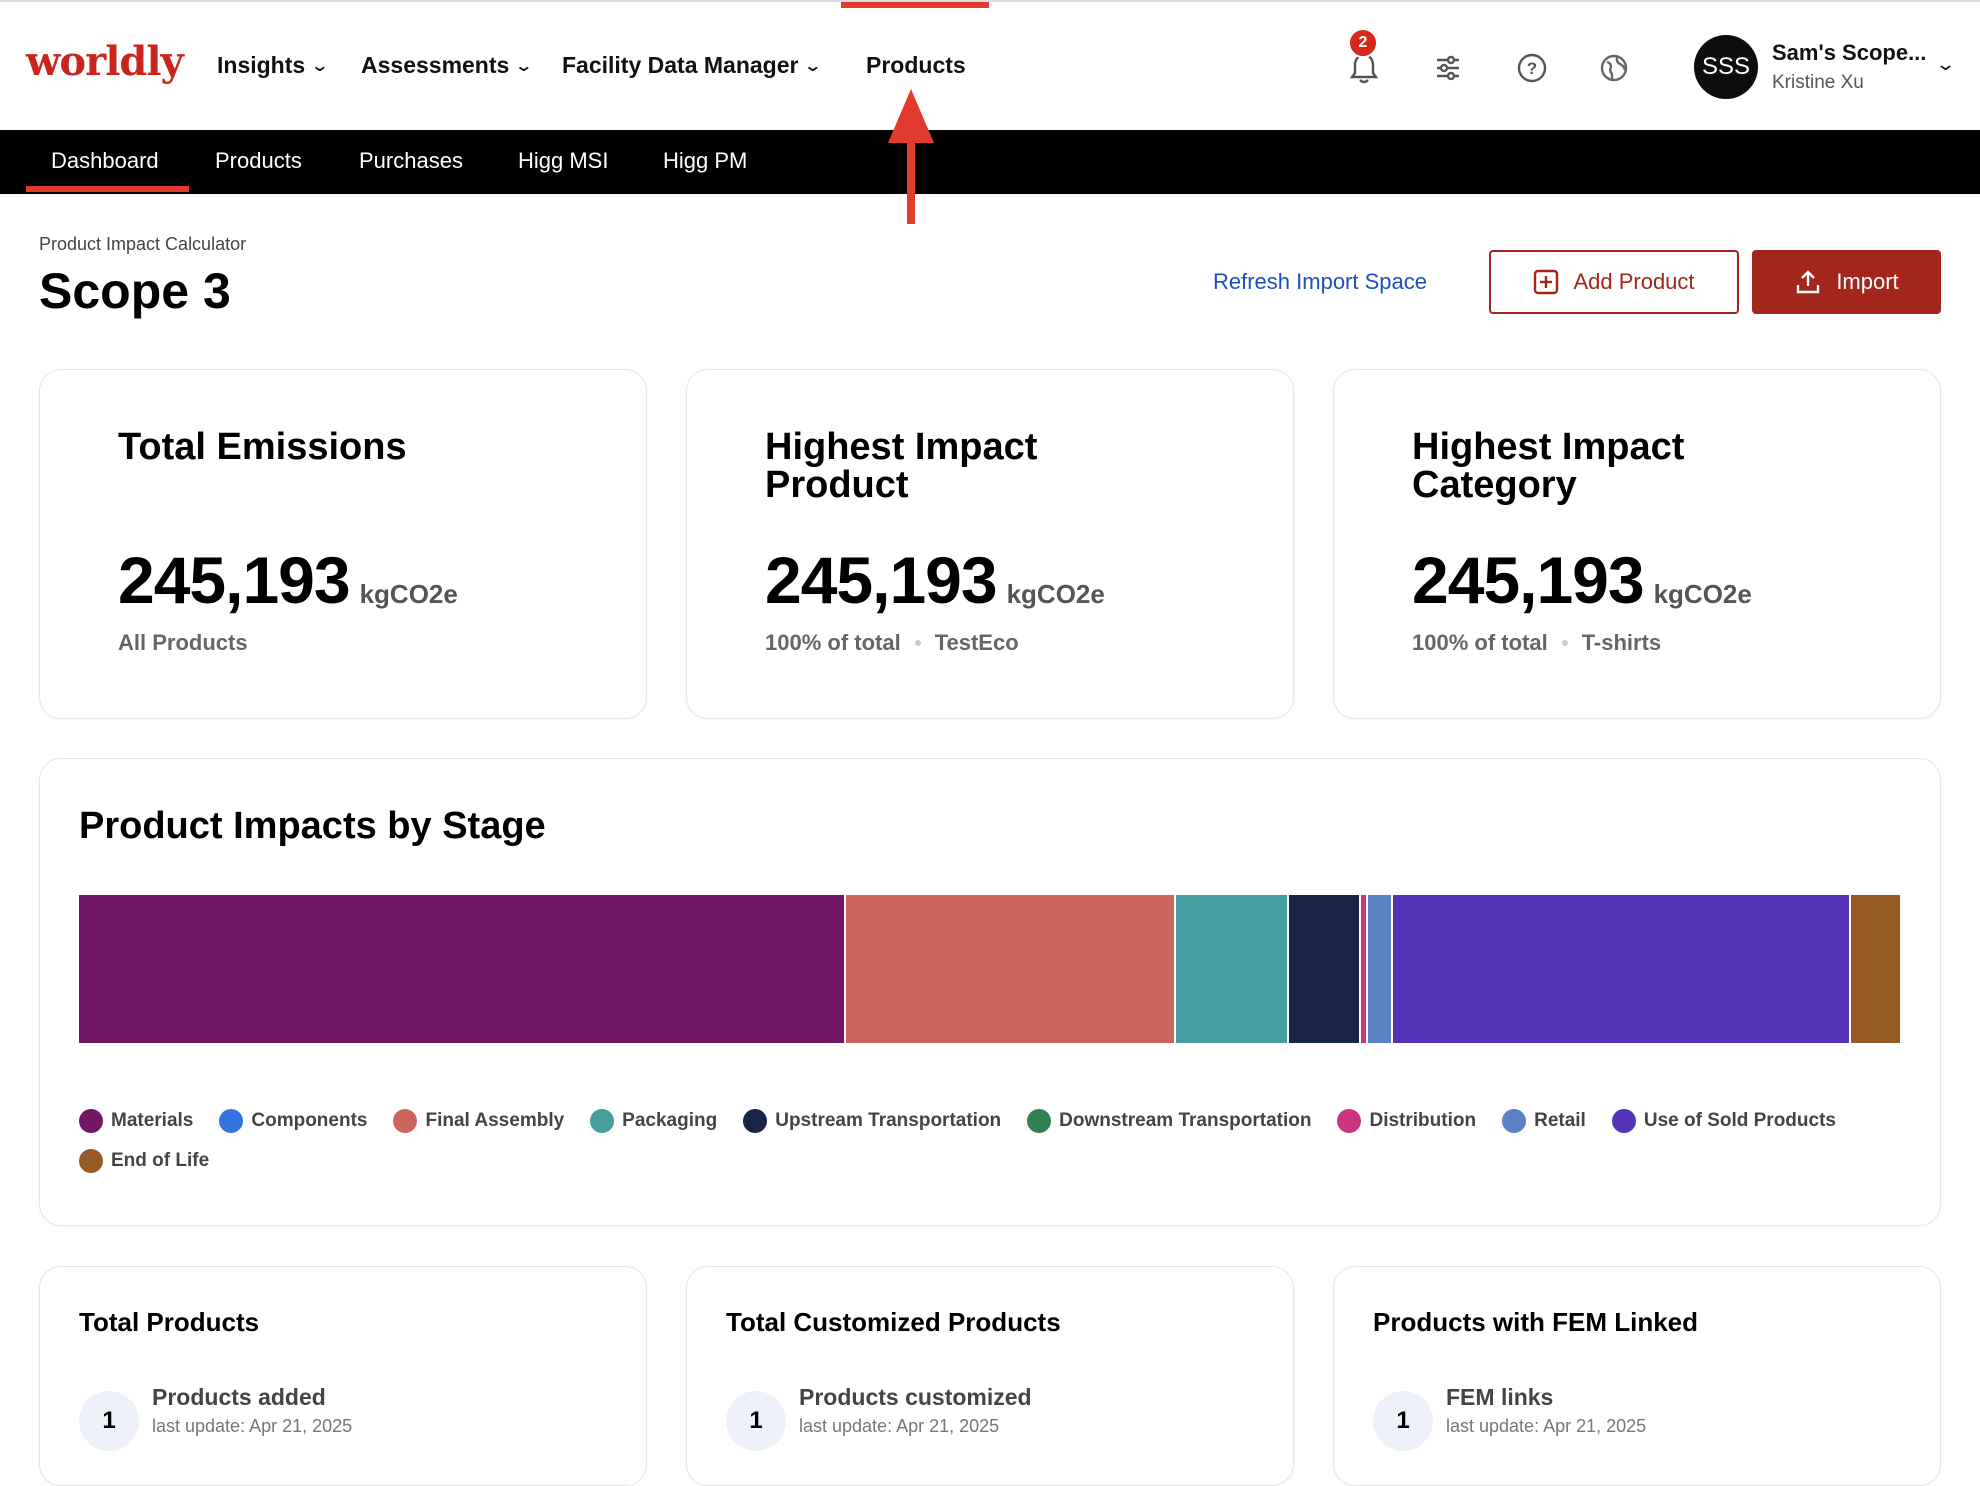 The image size is (1980, 1486). I want to click on bar-segment-end-of-life, so click(1876, 969).